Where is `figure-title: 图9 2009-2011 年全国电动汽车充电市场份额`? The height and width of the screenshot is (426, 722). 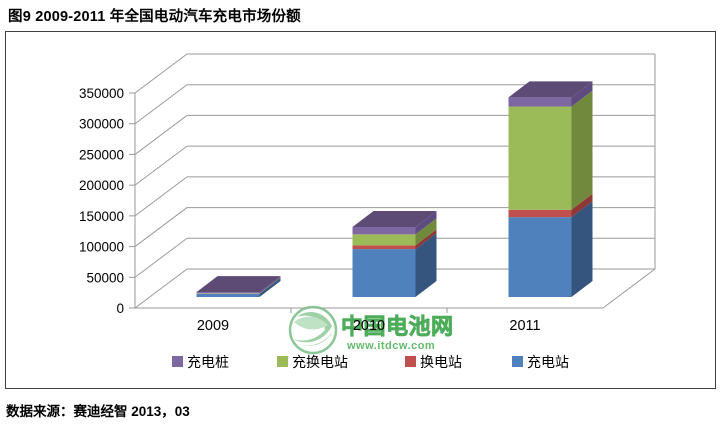 figure-title: 图9 2009-2011 年全国电动汽车充电市场份额 is located at coordinates (154, 17).